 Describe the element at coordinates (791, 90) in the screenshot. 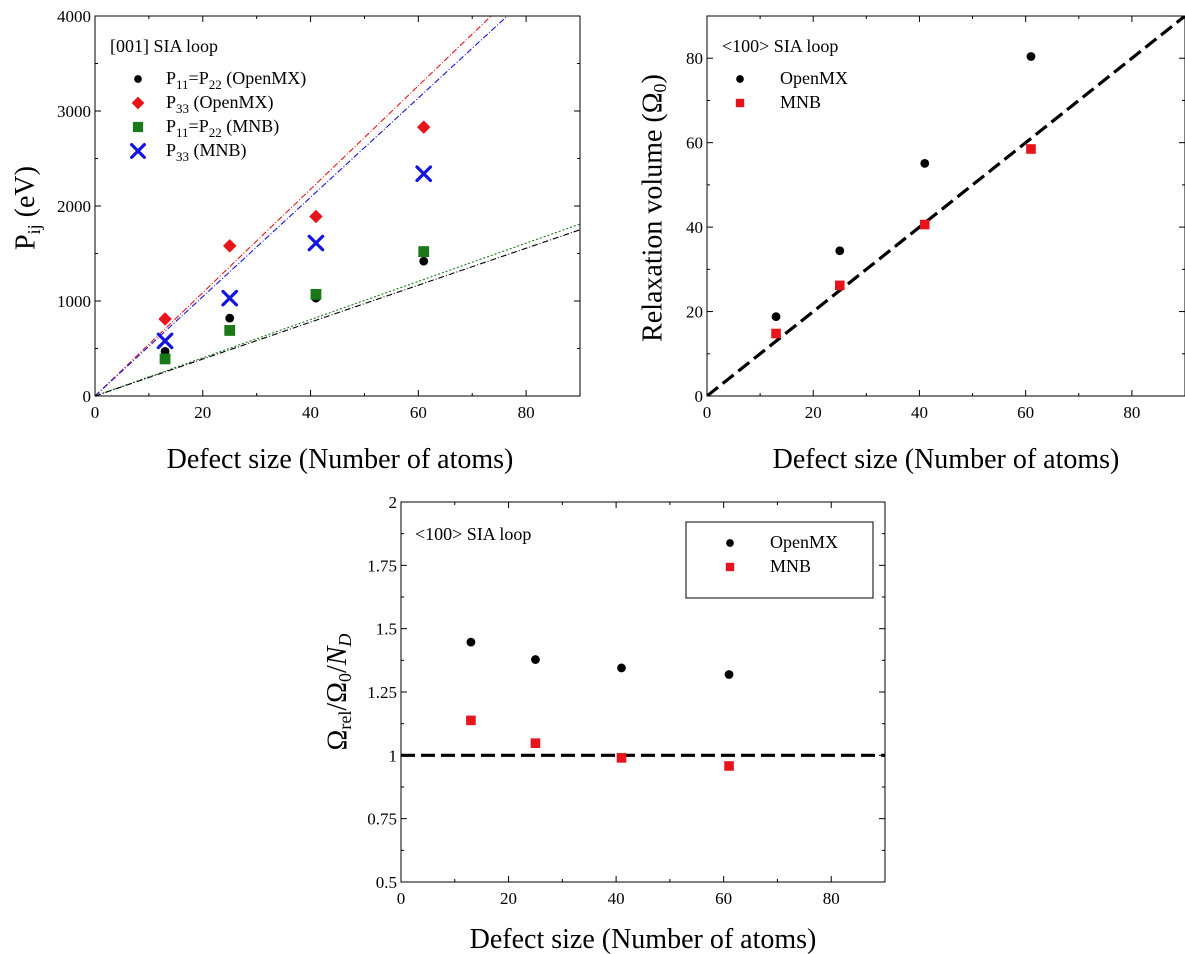

I see `panel2-legend: OpenMX MNB` at that location.